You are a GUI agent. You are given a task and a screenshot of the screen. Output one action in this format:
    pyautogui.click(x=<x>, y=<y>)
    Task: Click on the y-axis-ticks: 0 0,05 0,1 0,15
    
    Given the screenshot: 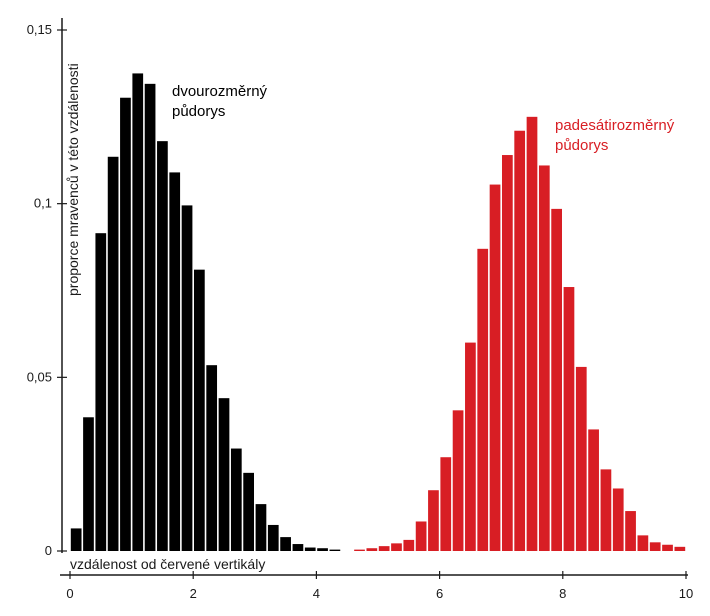 What is the action you would take?
    pyautogui.click(x=47, y=290)
    